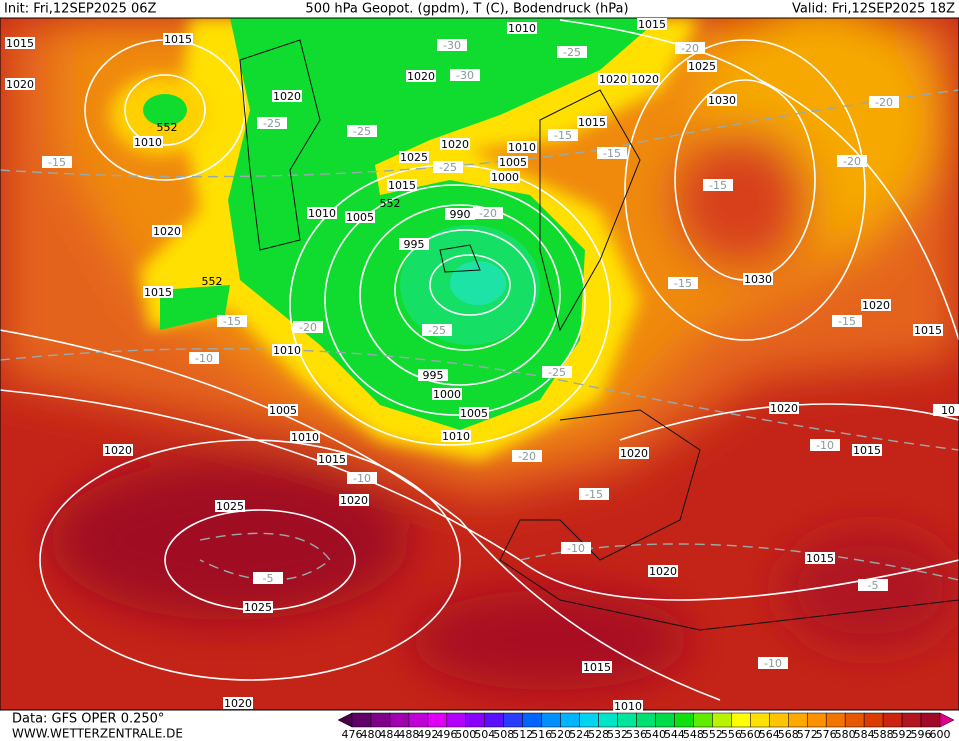 The image size is (959, 741). I want to click on colorbar-label: 516, so click(541, 734).